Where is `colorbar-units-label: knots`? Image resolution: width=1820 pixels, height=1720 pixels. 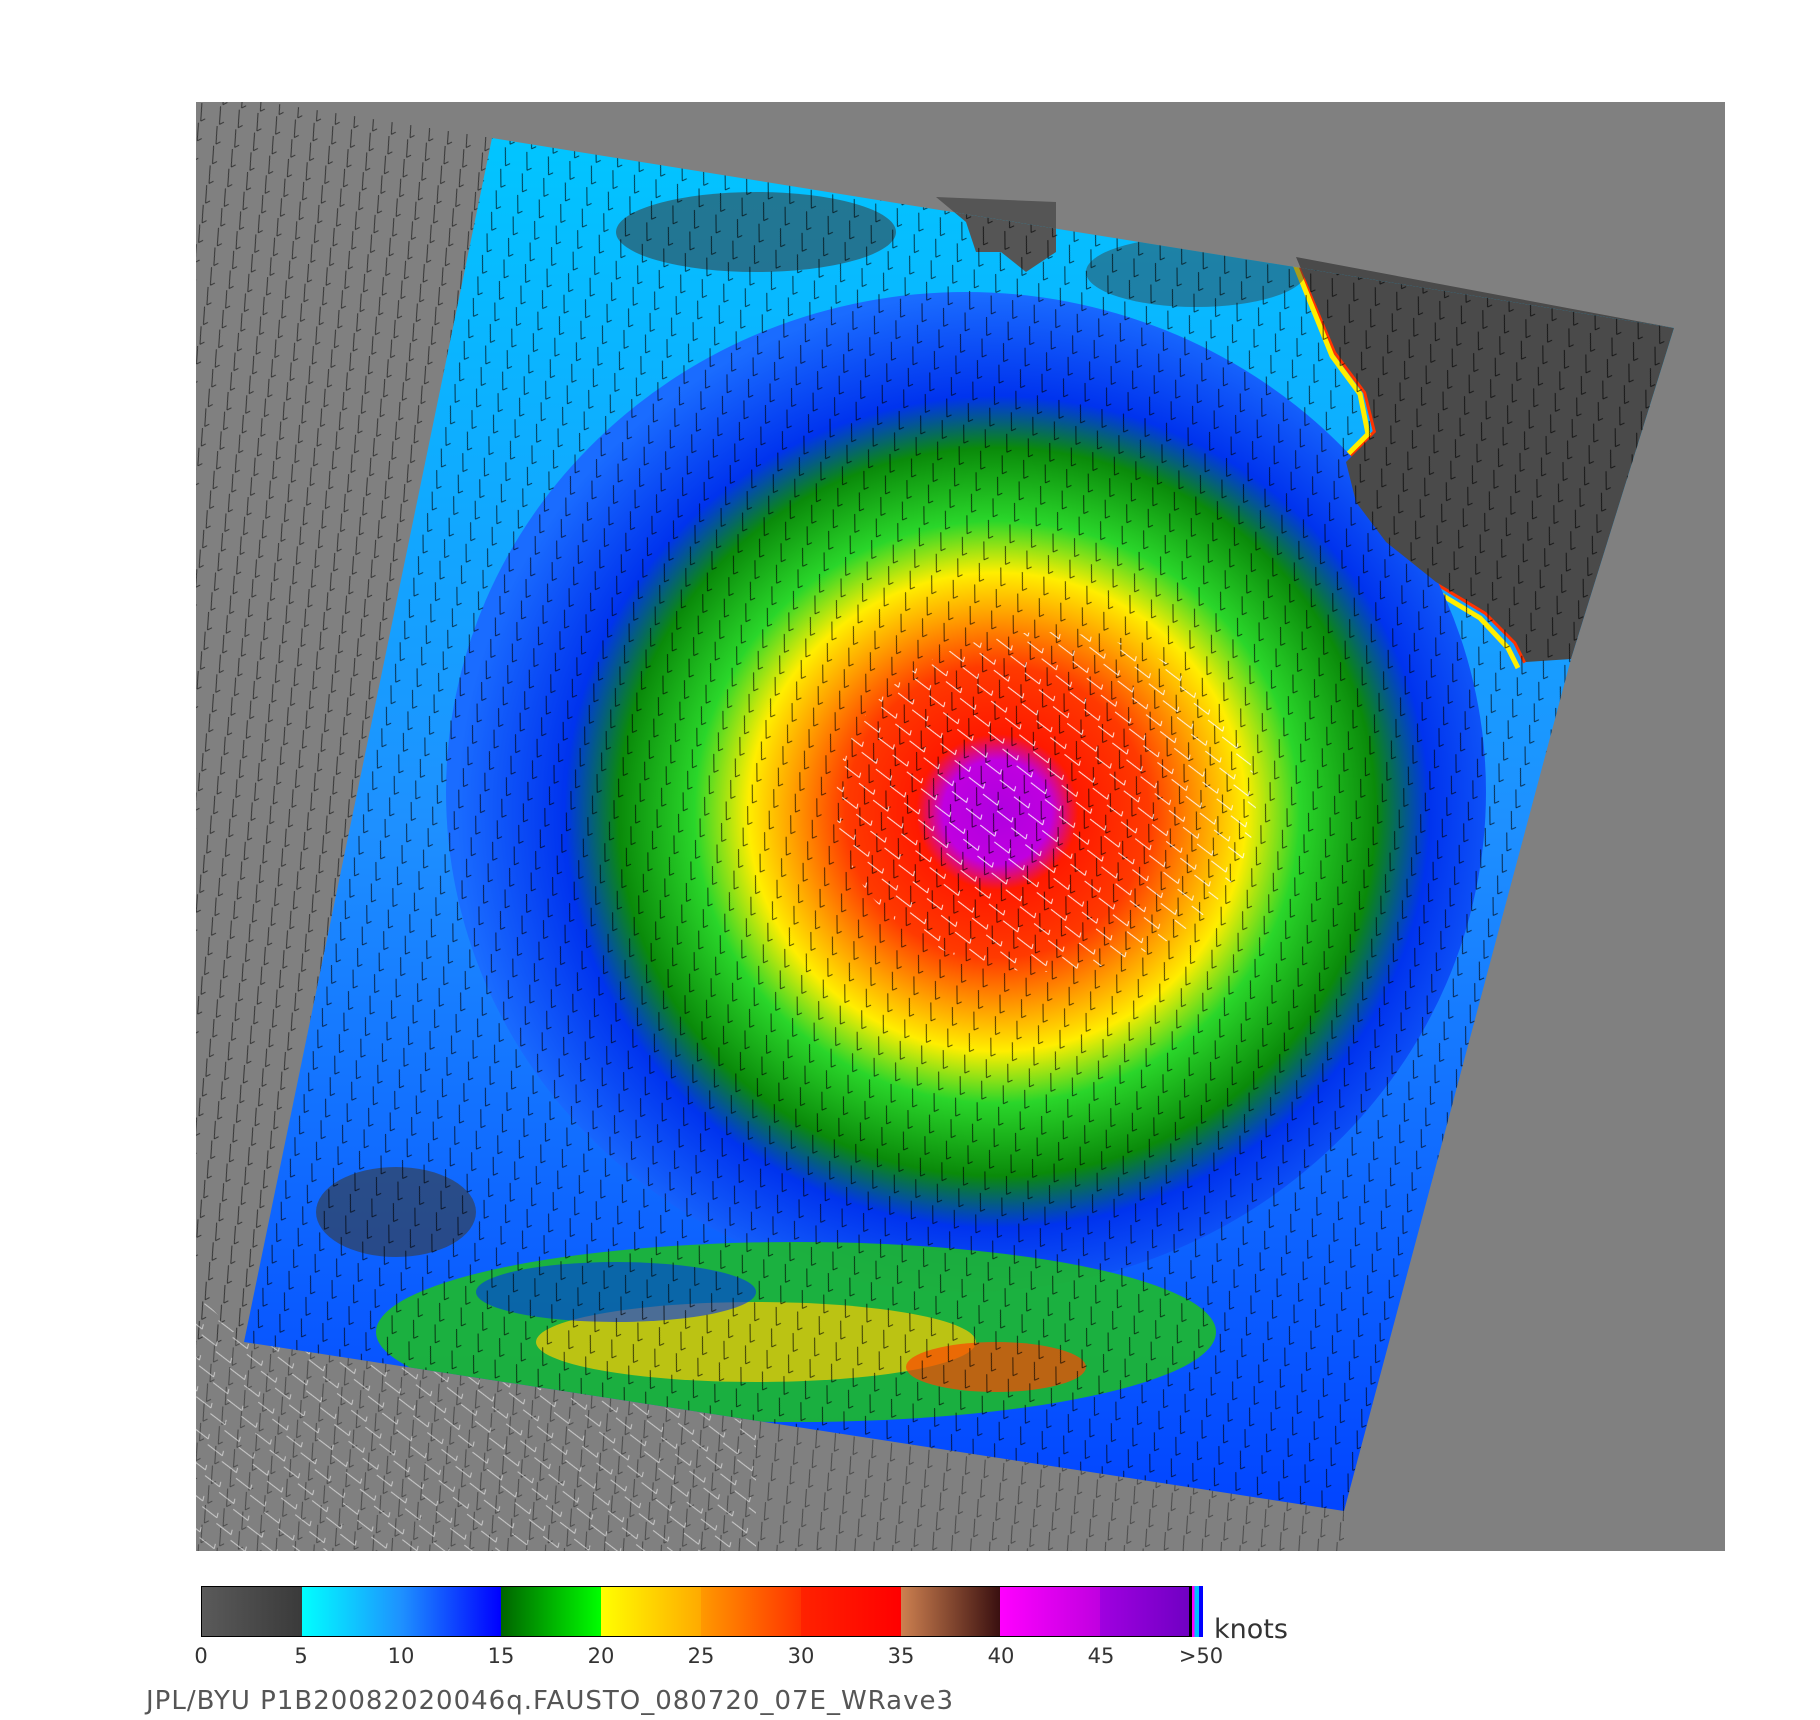
colorbar-units-label: knots is located at coordinates (1251, 1629).